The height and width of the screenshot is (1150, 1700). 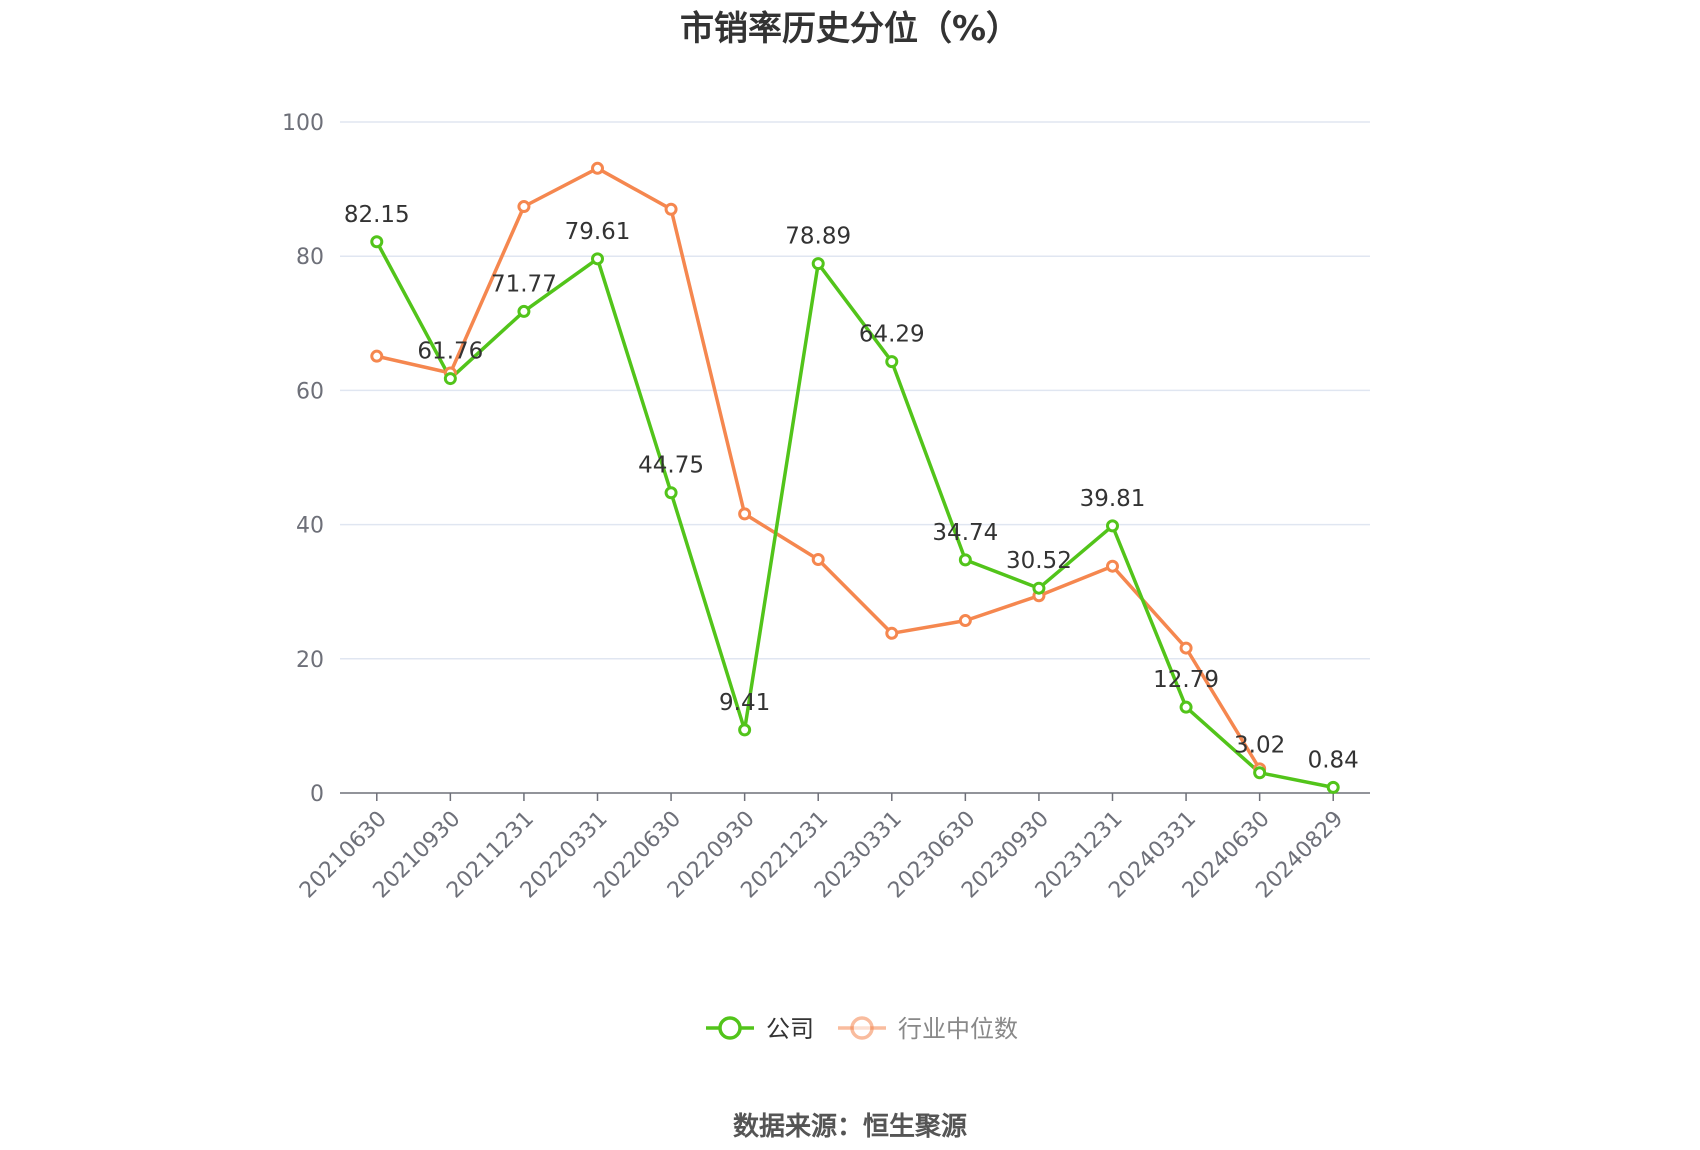 I want to click on data-label: 9.41, so click(x=744, y=703).